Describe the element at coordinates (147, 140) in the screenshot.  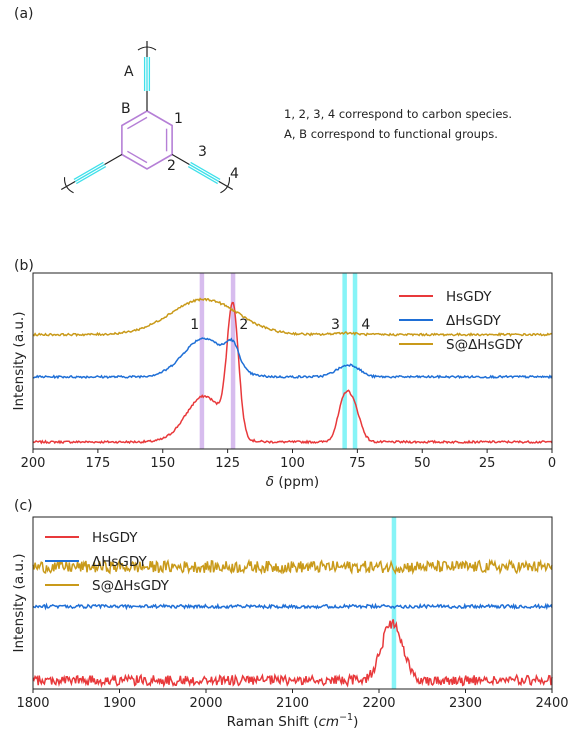
I see `benzene-ring` at that location.